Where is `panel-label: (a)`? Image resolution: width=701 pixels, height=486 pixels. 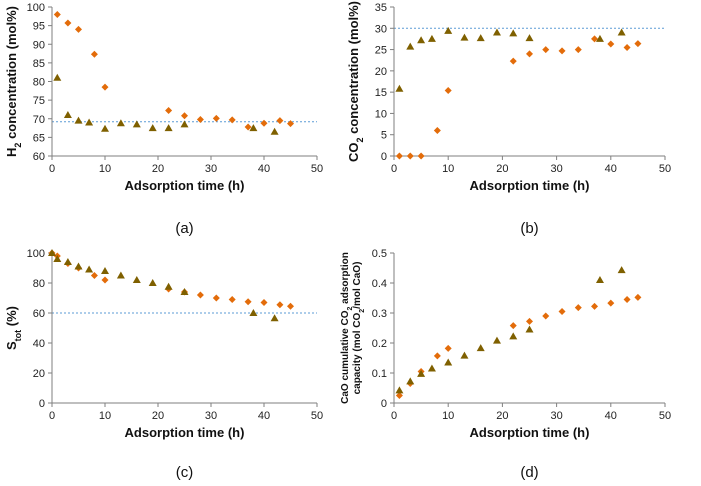
panel-label: (a) is located at coordinates (184, 228).